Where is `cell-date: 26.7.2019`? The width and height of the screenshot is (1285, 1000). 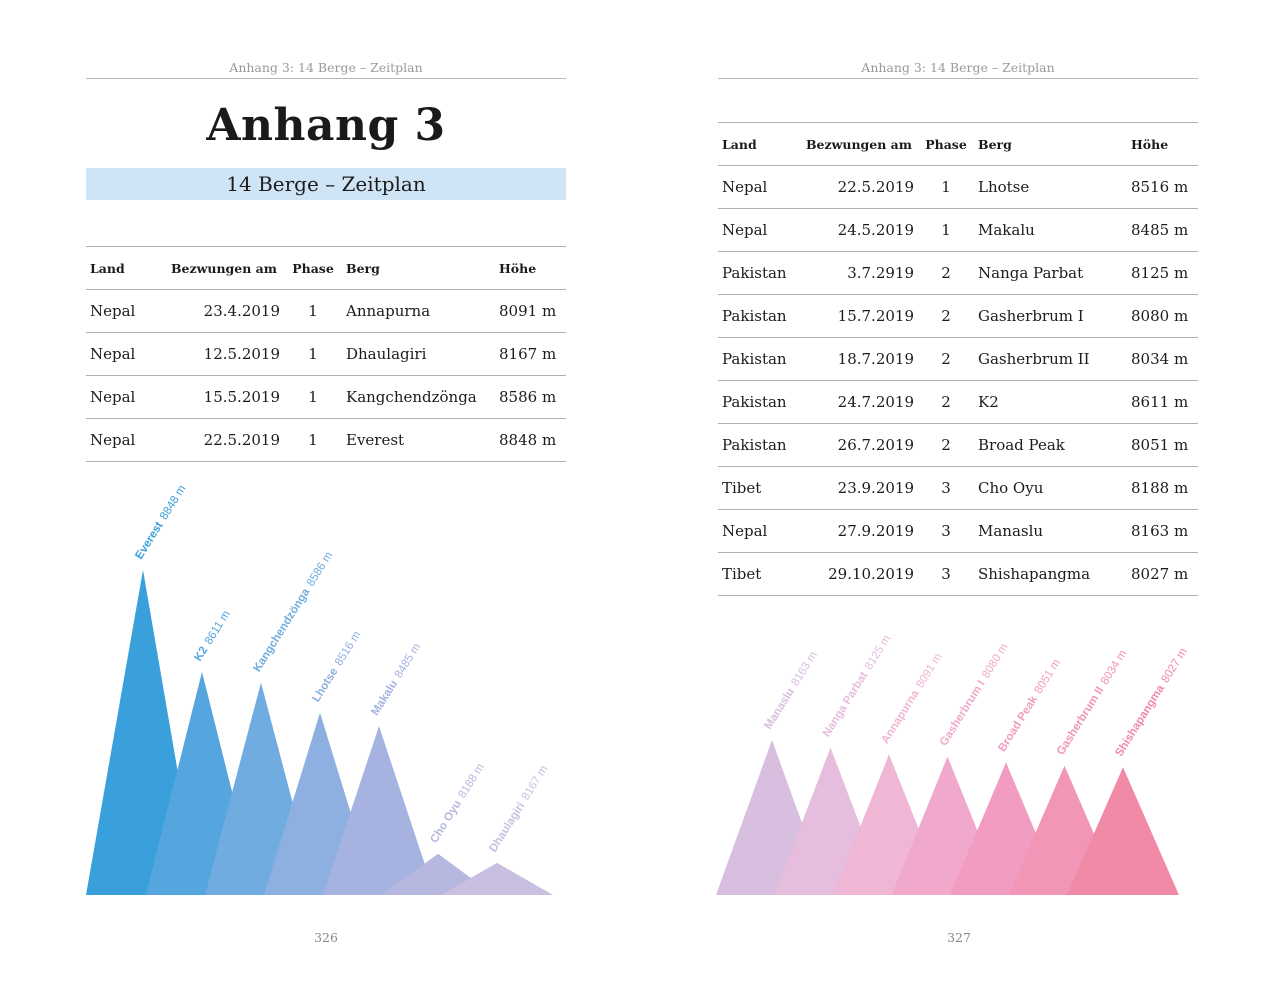 cell-date: 26.7.2019 is located at coordinates (859, 445).